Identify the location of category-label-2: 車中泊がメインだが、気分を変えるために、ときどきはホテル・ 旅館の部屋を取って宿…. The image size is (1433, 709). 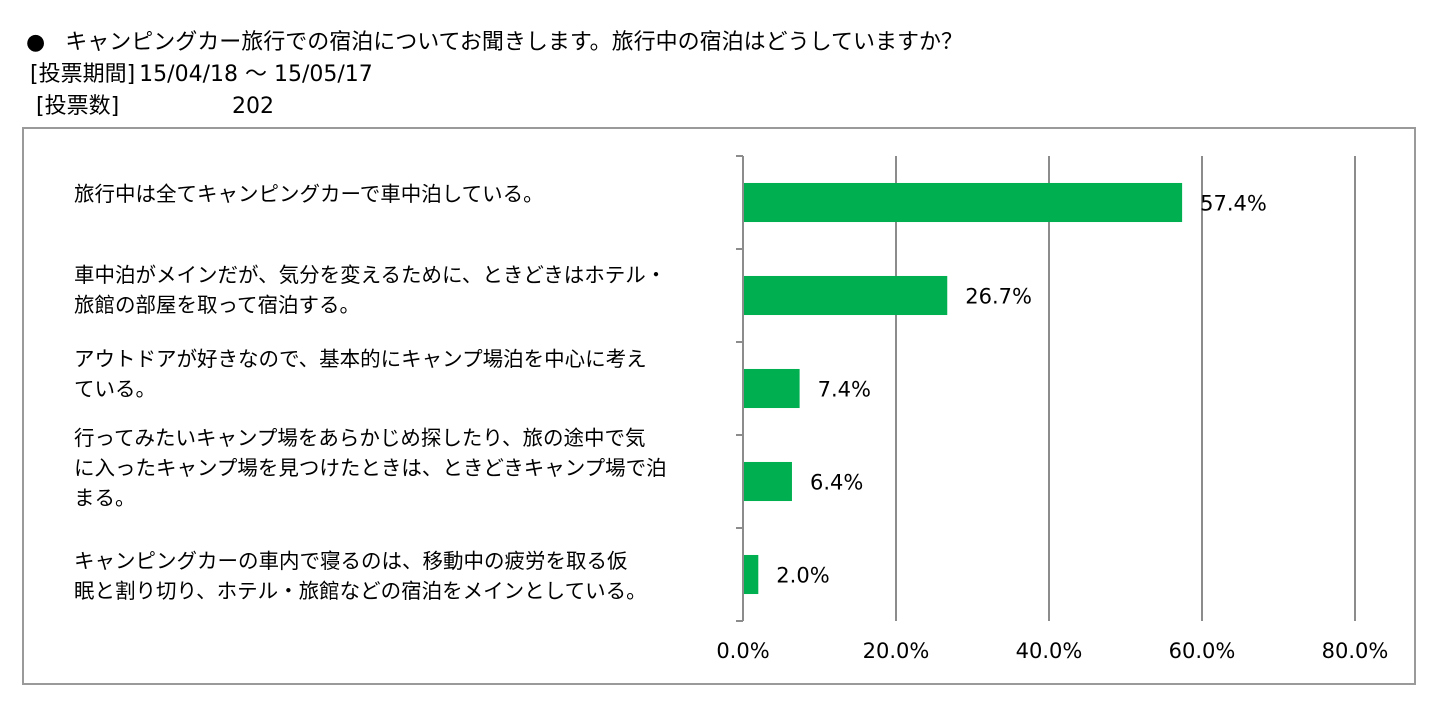
(370, 290).